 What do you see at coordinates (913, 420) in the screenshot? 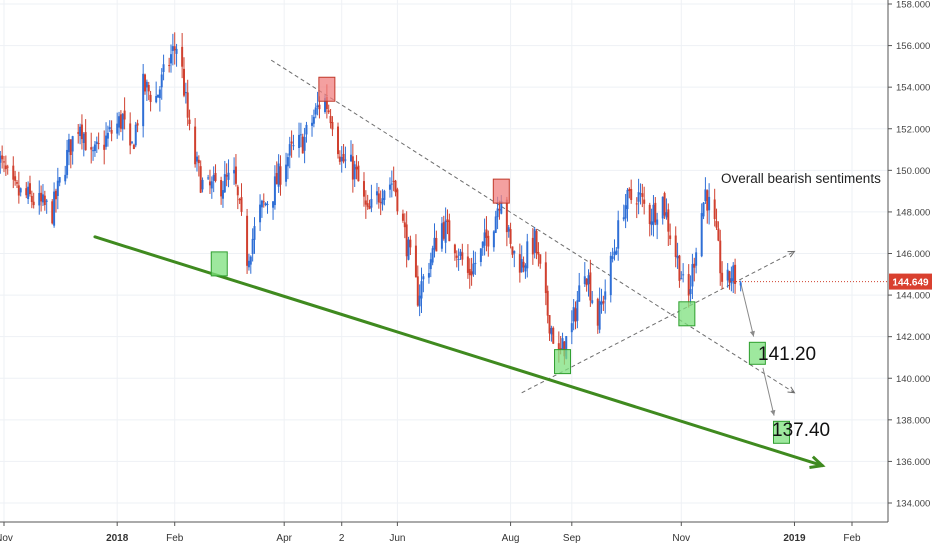
I see `y-tick-label: 138.000` at bounding box center [913, 420].